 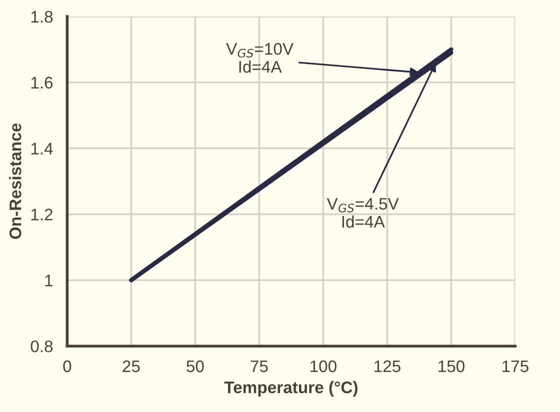 I want to click on x-tick-label: 150, so click(x=451, y=366).